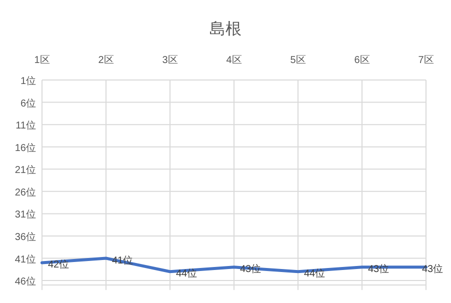 The height and width of the screenshot is (303, 451). I want to click on x-tick-label: 5区, so click(298, 60).